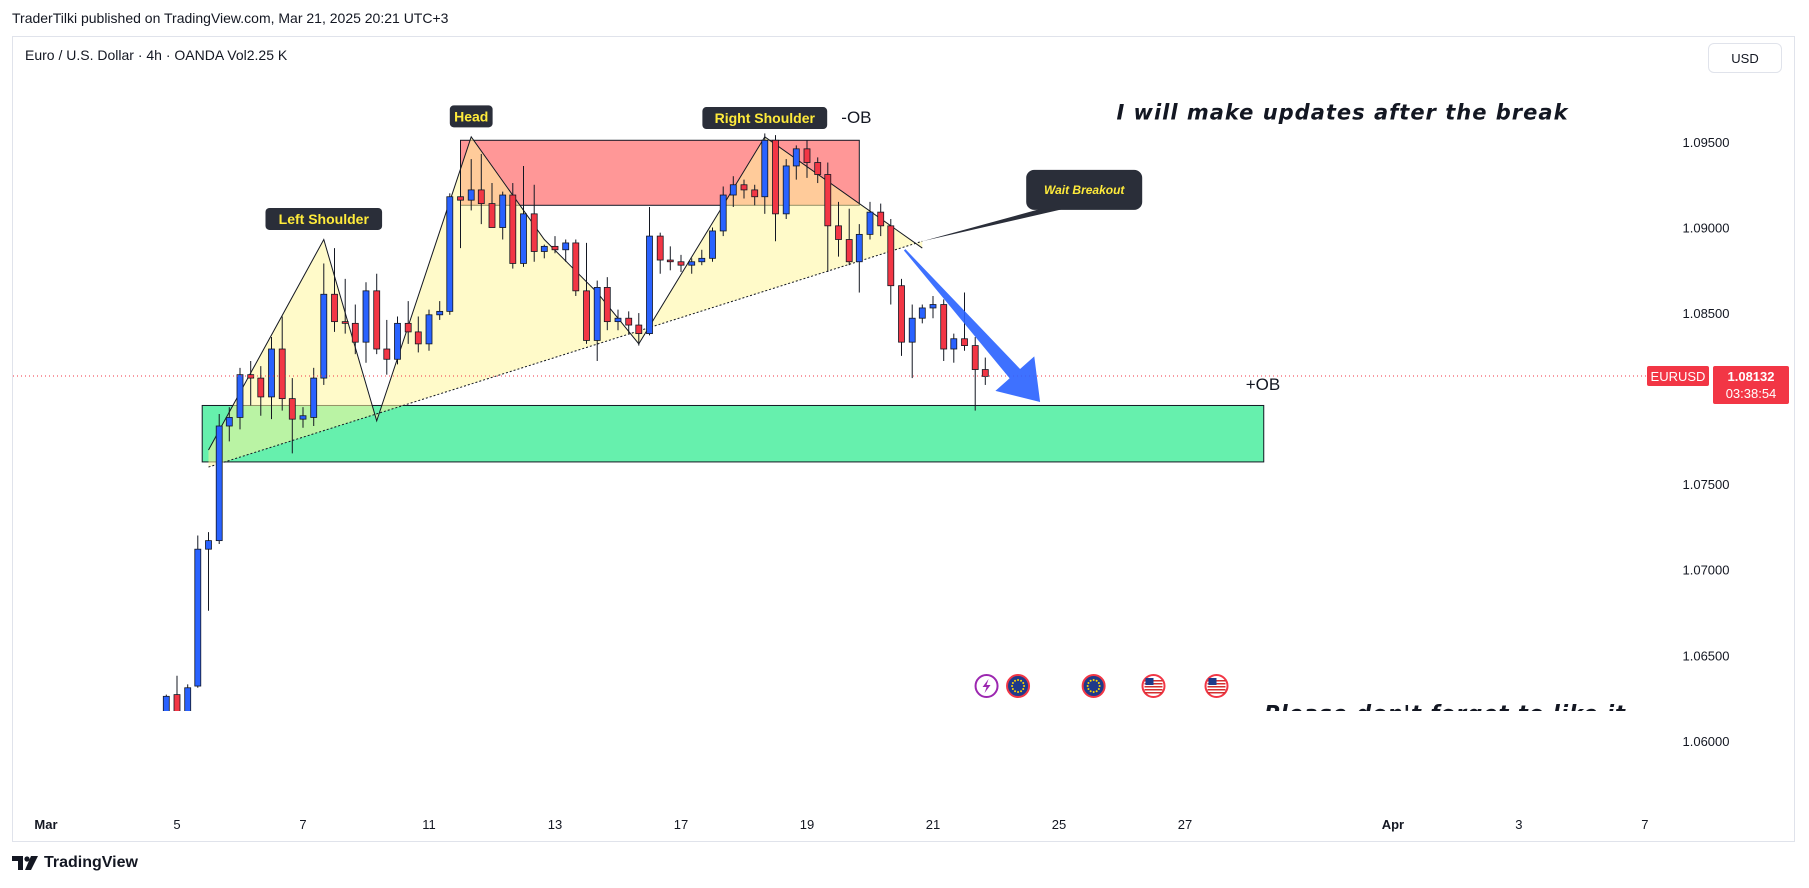 The height and width of the screenshot is (888, 1809). I want to click on pattern-label: Left Shoulder, so click(324, 218).